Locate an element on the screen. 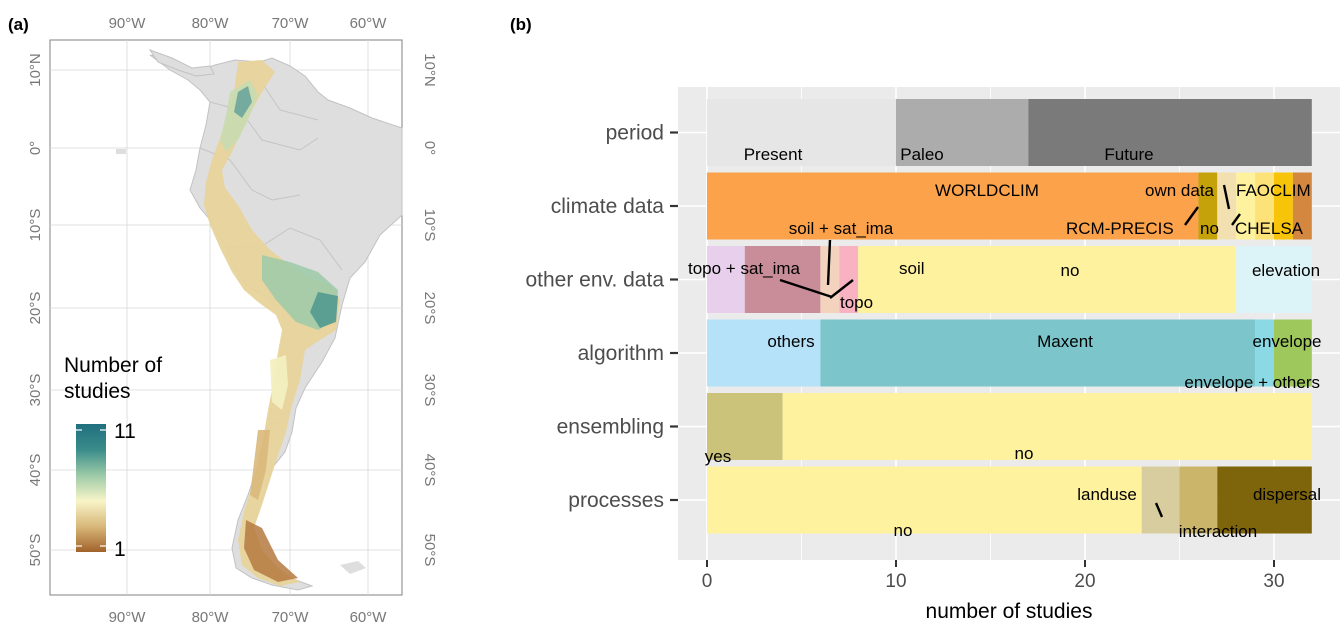 The width and height of the screenshot is (1342, 633). segment-label: others is located at coordinates (790, 341).